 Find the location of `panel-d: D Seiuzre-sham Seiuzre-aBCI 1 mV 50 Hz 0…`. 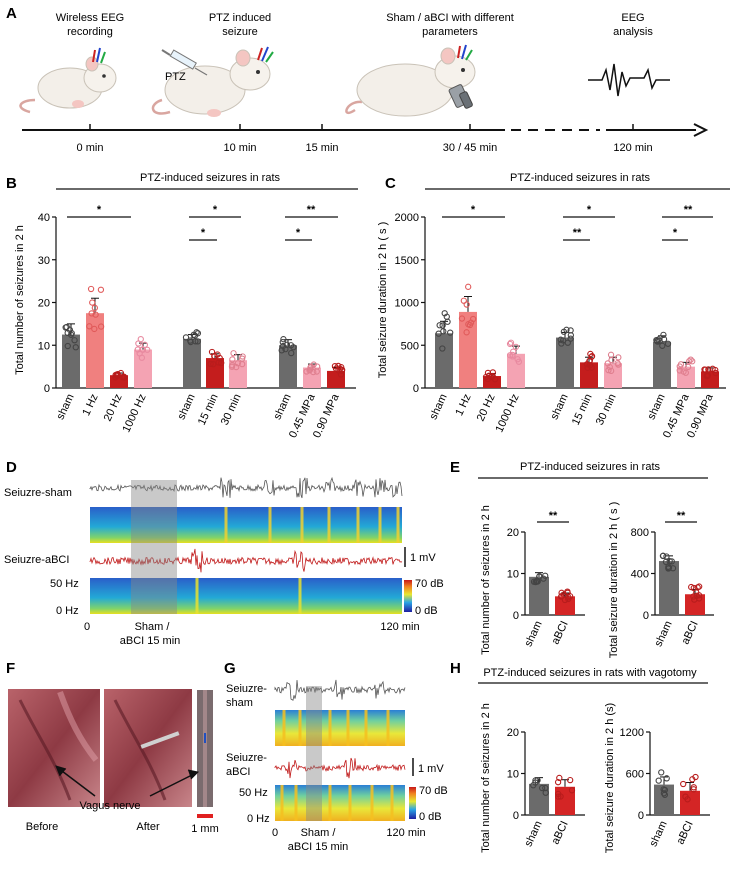

panel-d: D Seiuzre-sham Seiuzre-aBCI 1 mV 50 Hz 0… is located at coordinates (224, 553).